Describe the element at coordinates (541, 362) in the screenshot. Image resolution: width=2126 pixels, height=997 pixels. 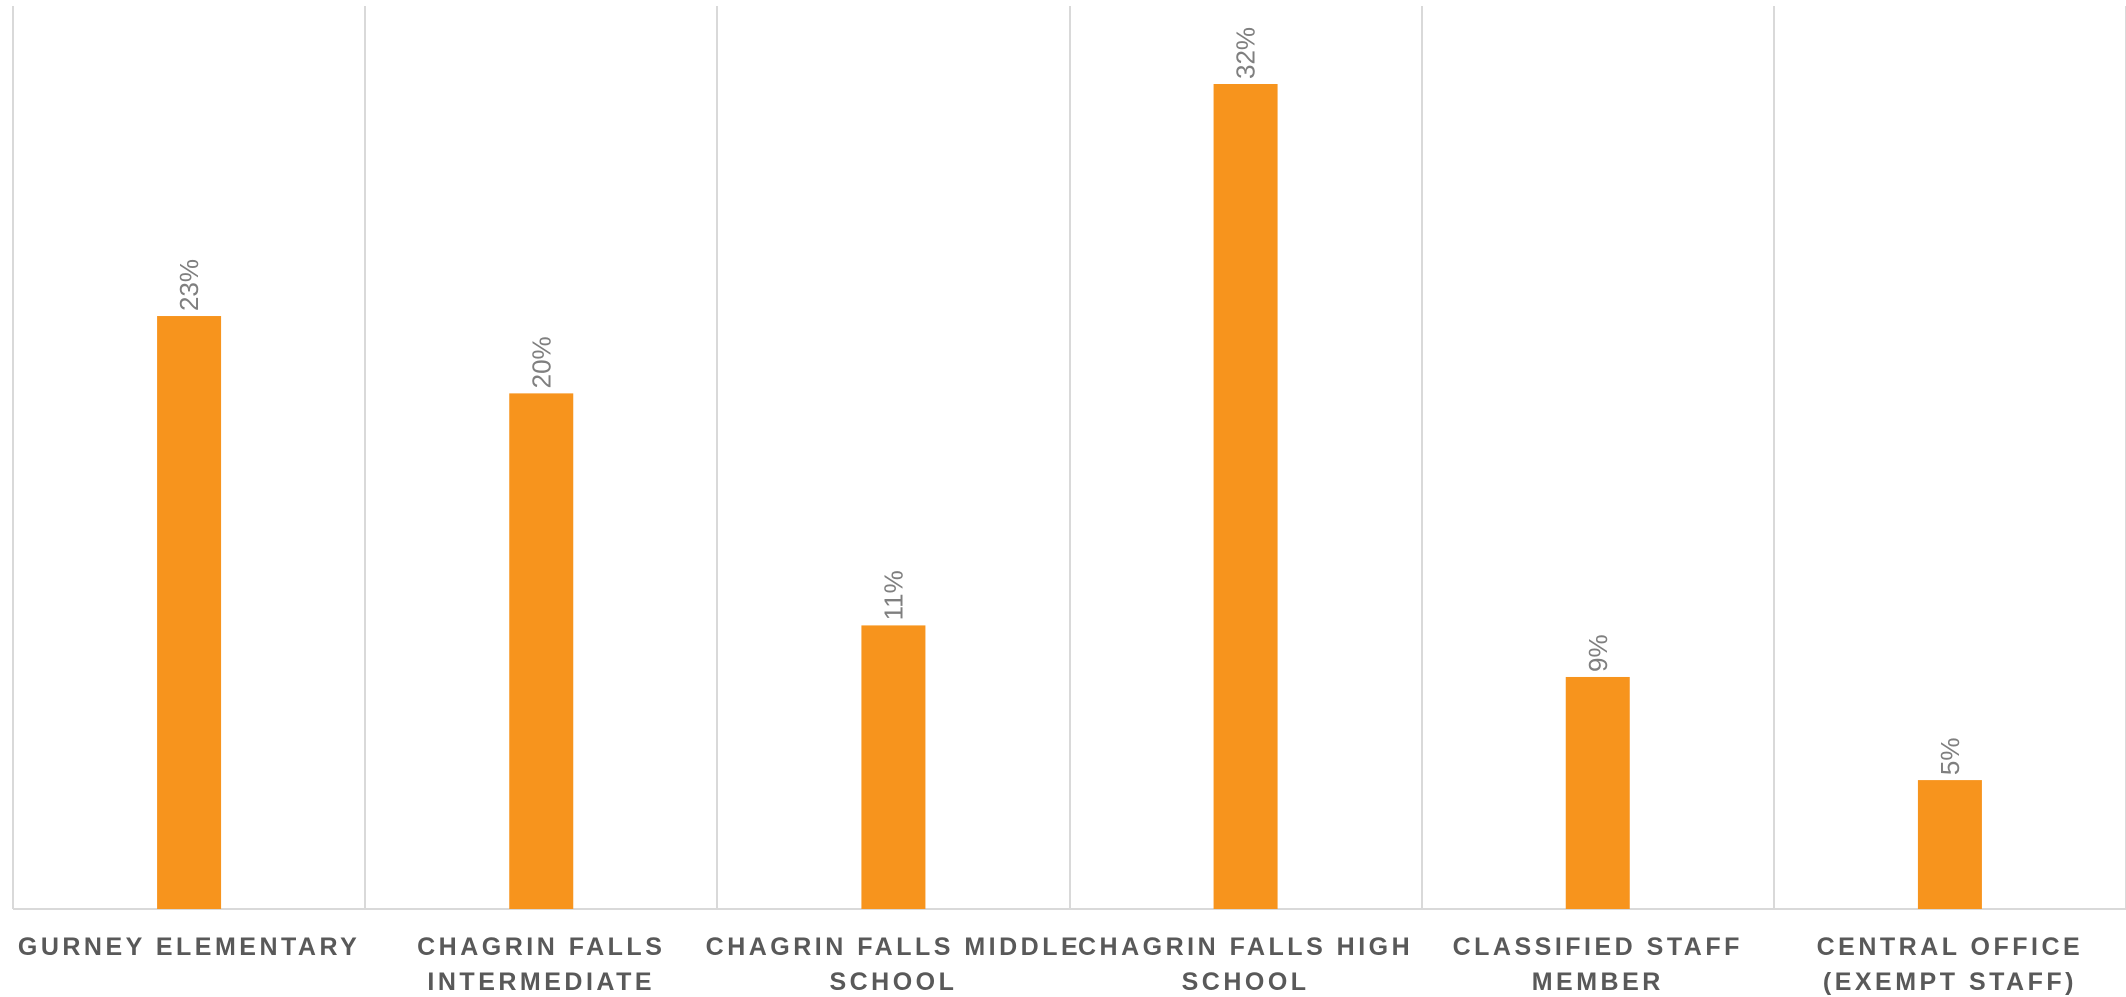
I see `data-label: 20%` at that location.